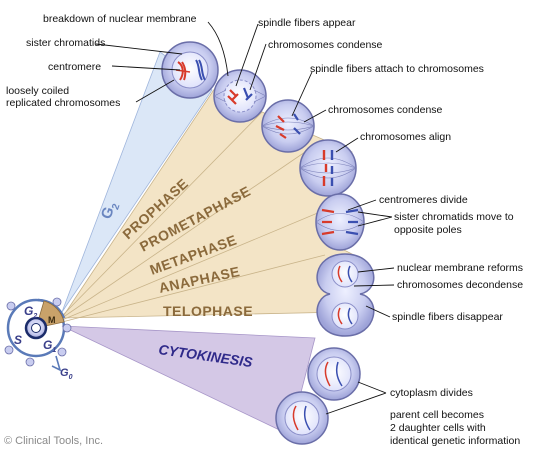  I want to click on cell-metaphase, so click(328, 168).